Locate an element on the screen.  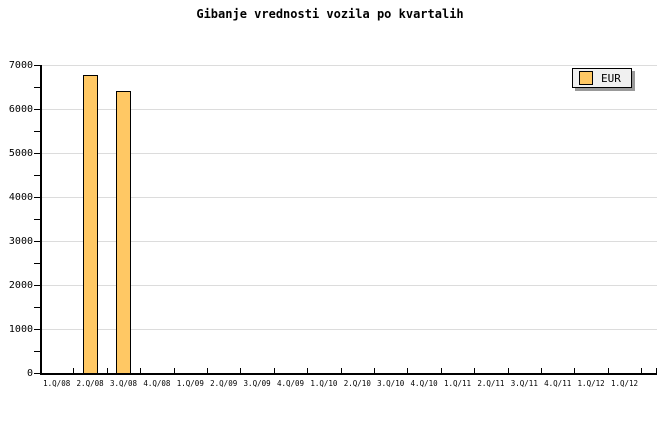
y-axis-tick-label: 4000 is located at coordinates (20, 197).